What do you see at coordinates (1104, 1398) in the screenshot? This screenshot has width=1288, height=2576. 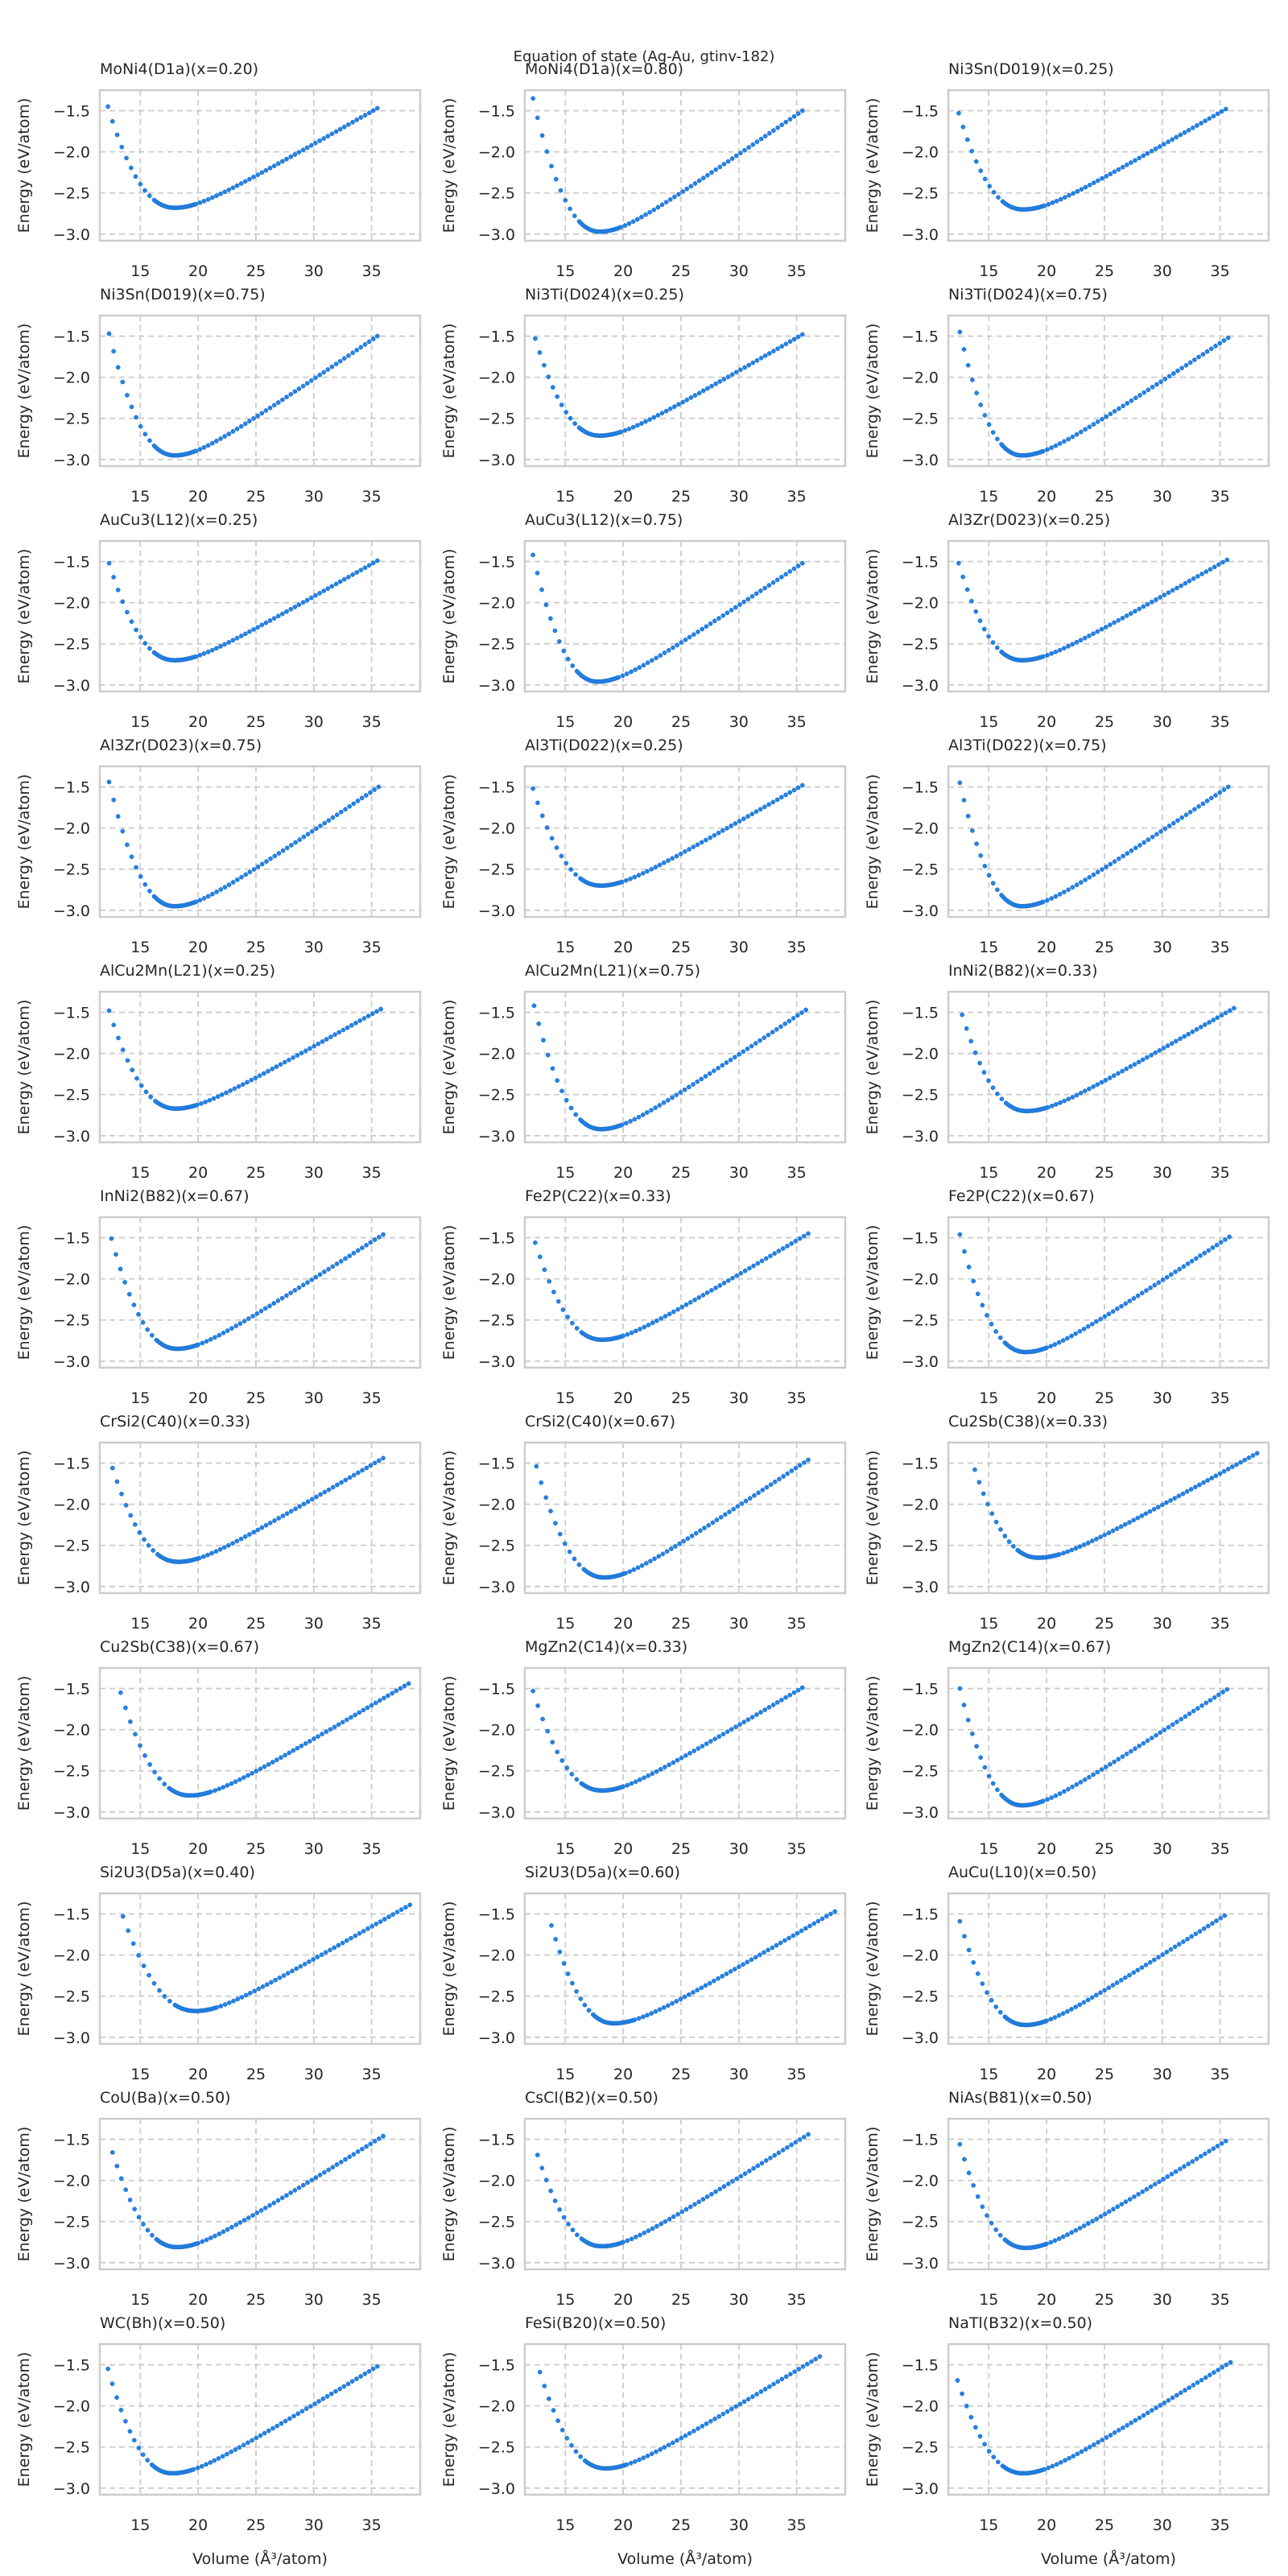 I see `x-tick-label: 25` at bounding box center [1104, 1398].